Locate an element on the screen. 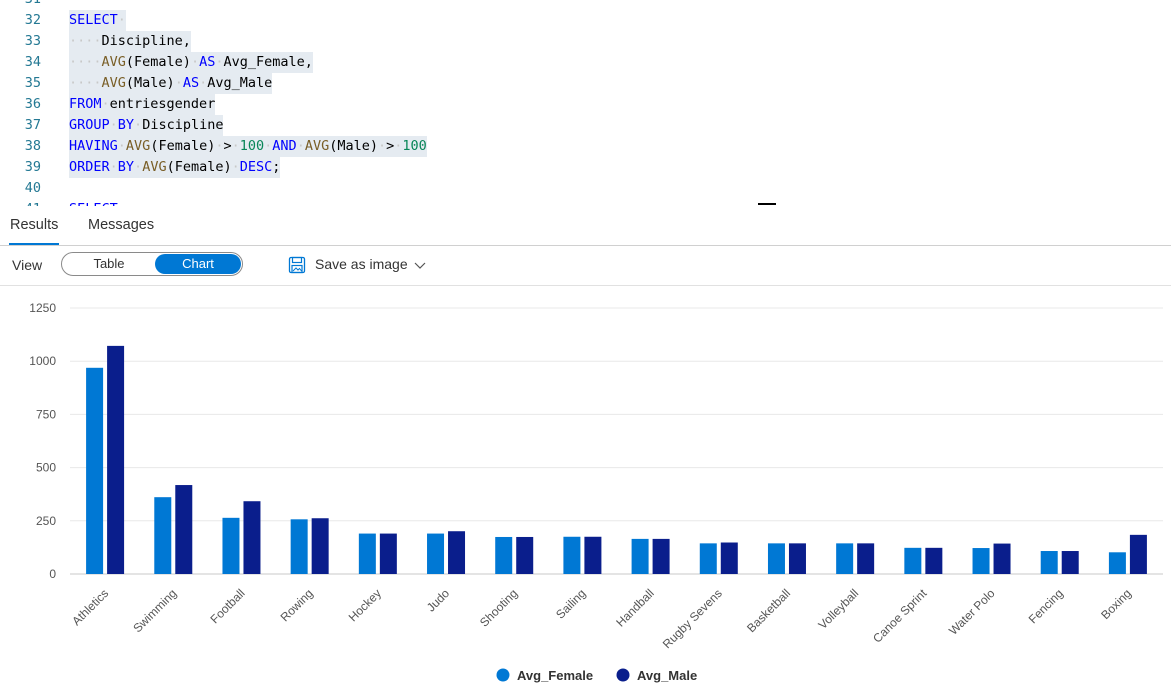 This screenshot has width=1171, height=693. view-toggle: Table Chart is located at coordinates (152, 264).